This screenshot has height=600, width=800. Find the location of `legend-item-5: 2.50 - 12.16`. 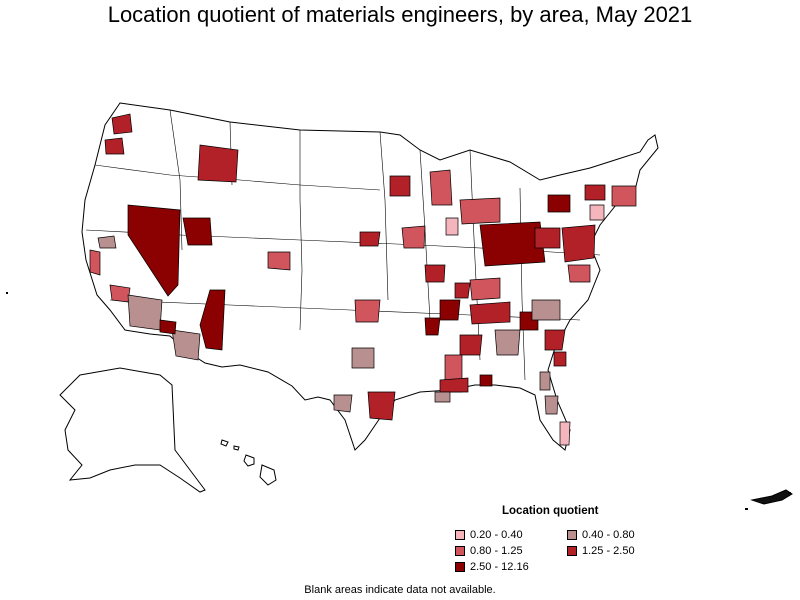

legend-item-5: 2.50 - 12.16 is located at coordinates (492, 567).